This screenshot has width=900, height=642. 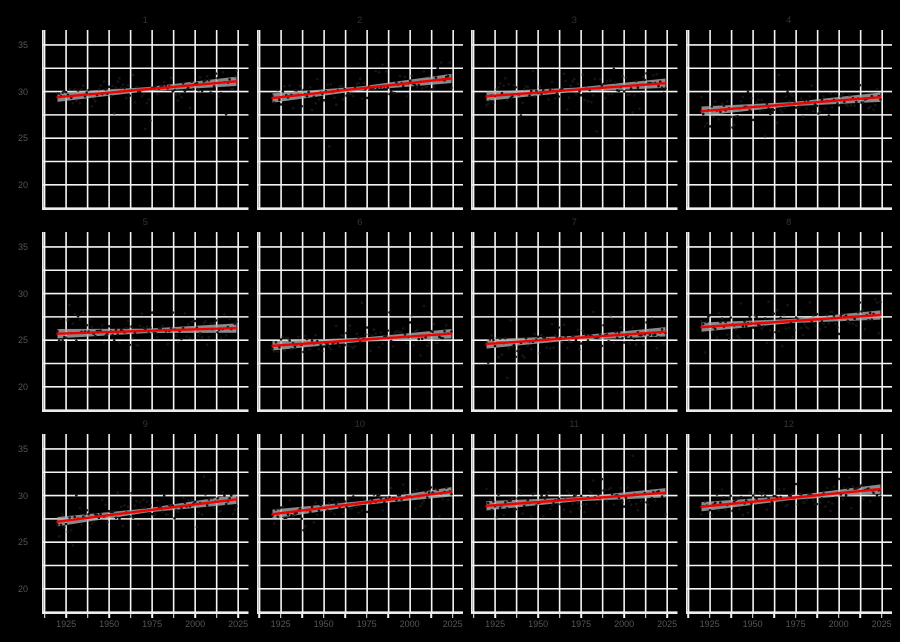 What do you see at coordinates (574, 424) in the screenshot?
I see `facet-title: 11` at bounding box center [574, 424].